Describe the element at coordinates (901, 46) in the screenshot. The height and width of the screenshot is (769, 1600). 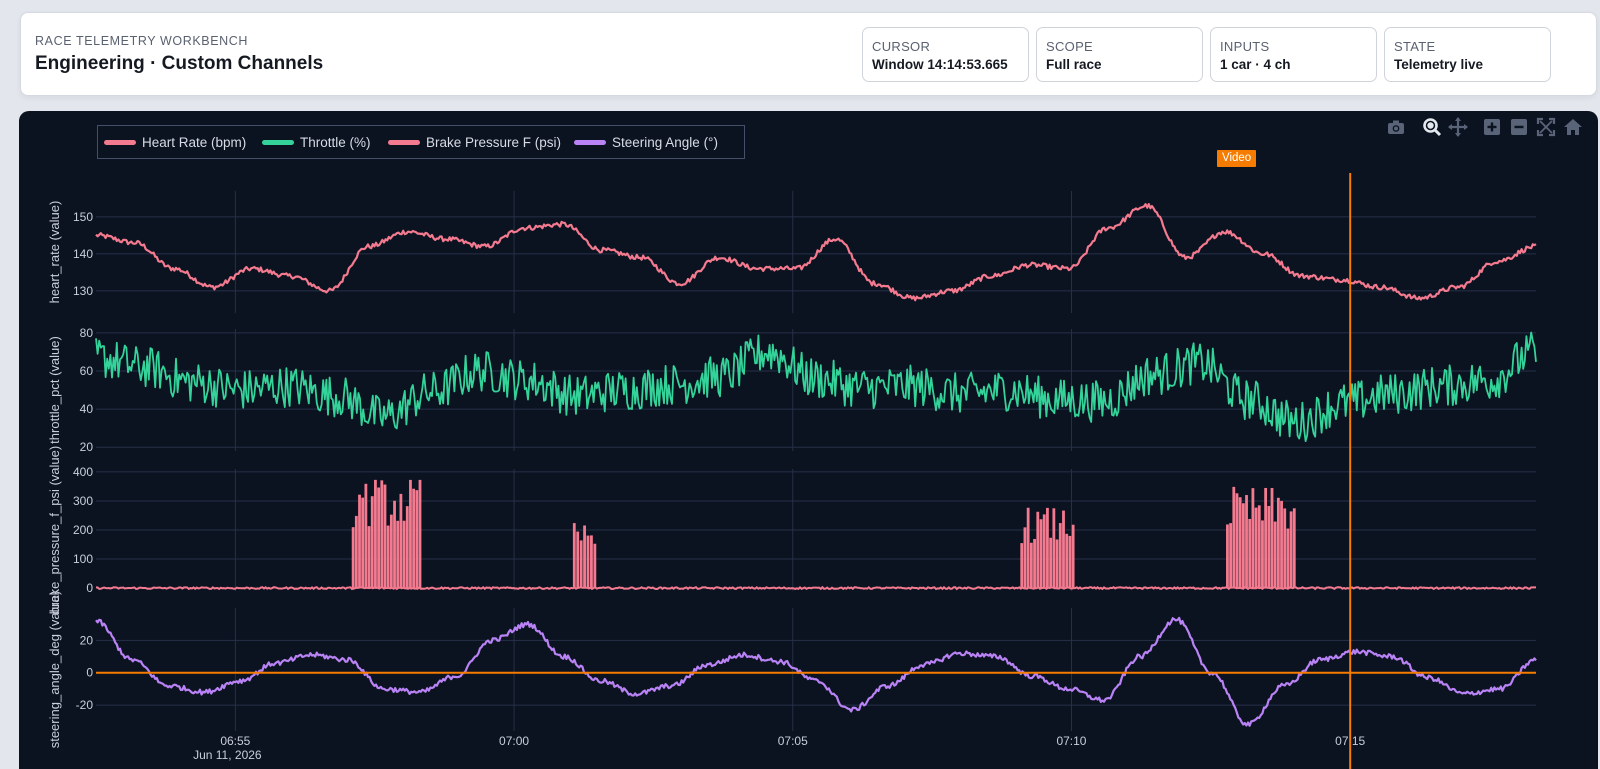
I see `stat-label: CURSOR` at that location.